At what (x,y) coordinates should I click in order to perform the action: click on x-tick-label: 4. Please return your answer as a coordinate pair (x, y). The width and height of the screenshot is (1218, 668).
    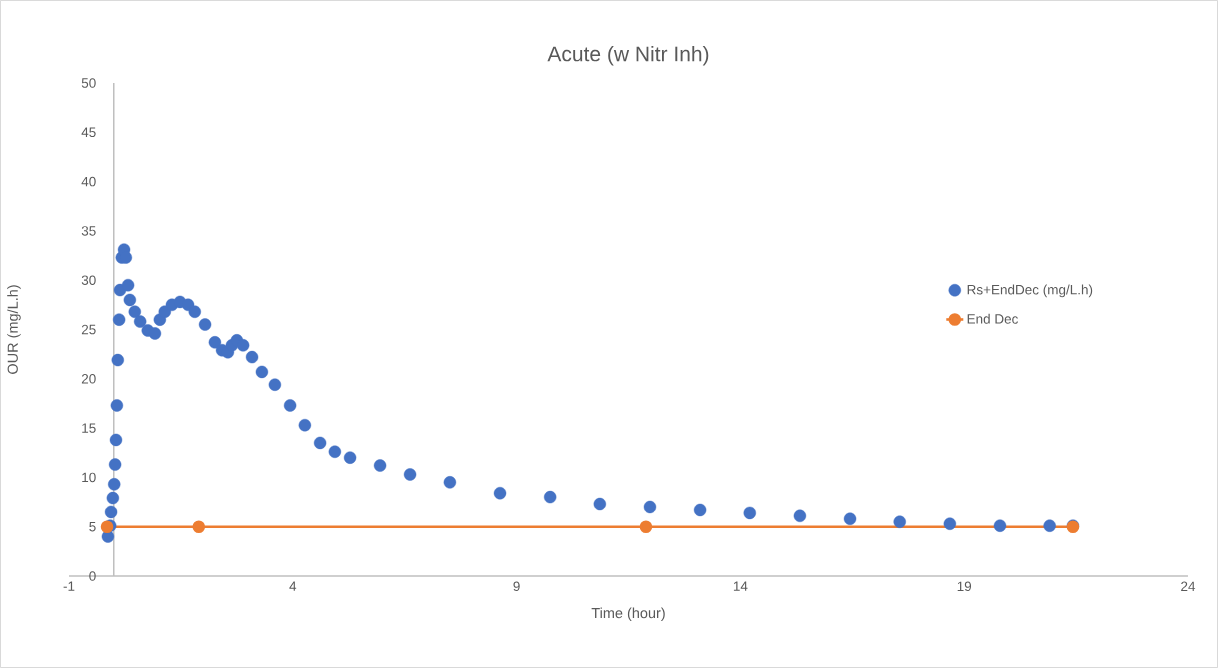
    Looking at the image, I should click on (293, 586).